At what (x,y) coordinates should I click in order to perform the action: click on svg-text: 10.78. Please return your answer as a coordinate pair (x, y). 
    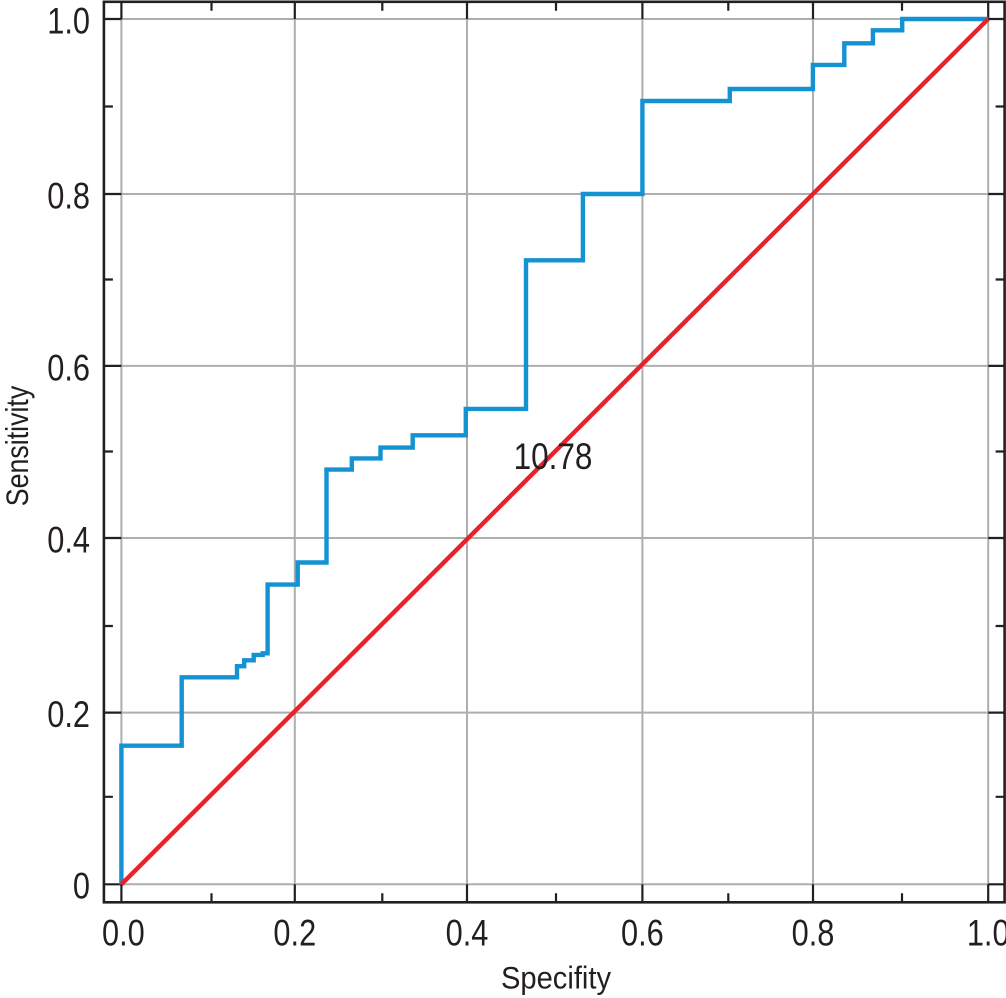
    Looking at the image, I should click on (553, 457).